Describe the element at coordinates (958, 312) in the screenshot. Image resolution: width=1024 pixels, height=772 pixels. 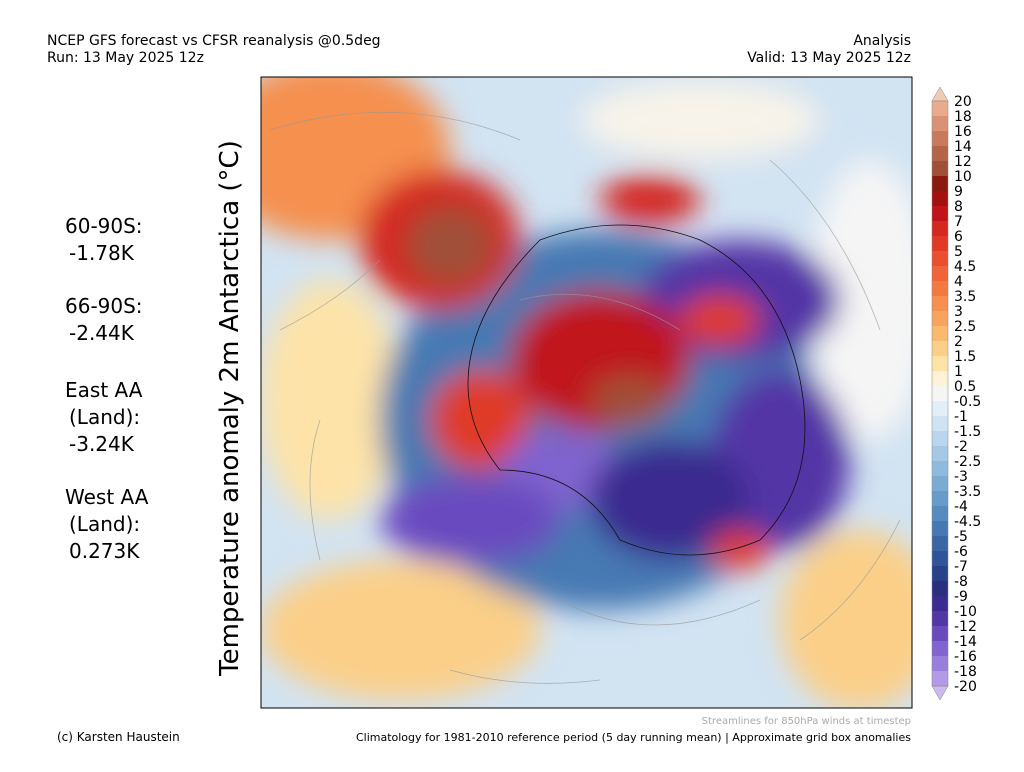
I see `colorbar-label: 3` at that location.